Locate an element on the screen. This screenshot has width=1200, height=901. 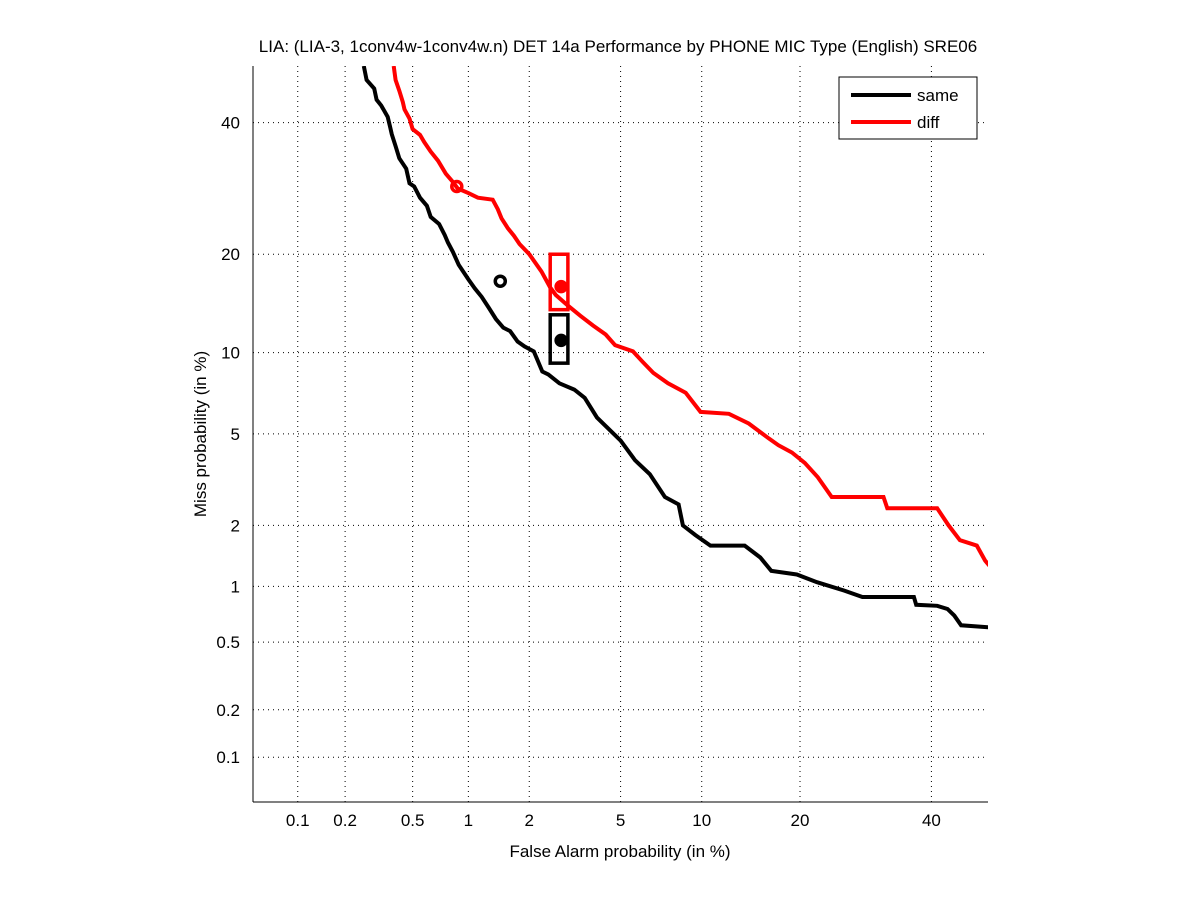
legend-box is located at coordinates (908, 108).